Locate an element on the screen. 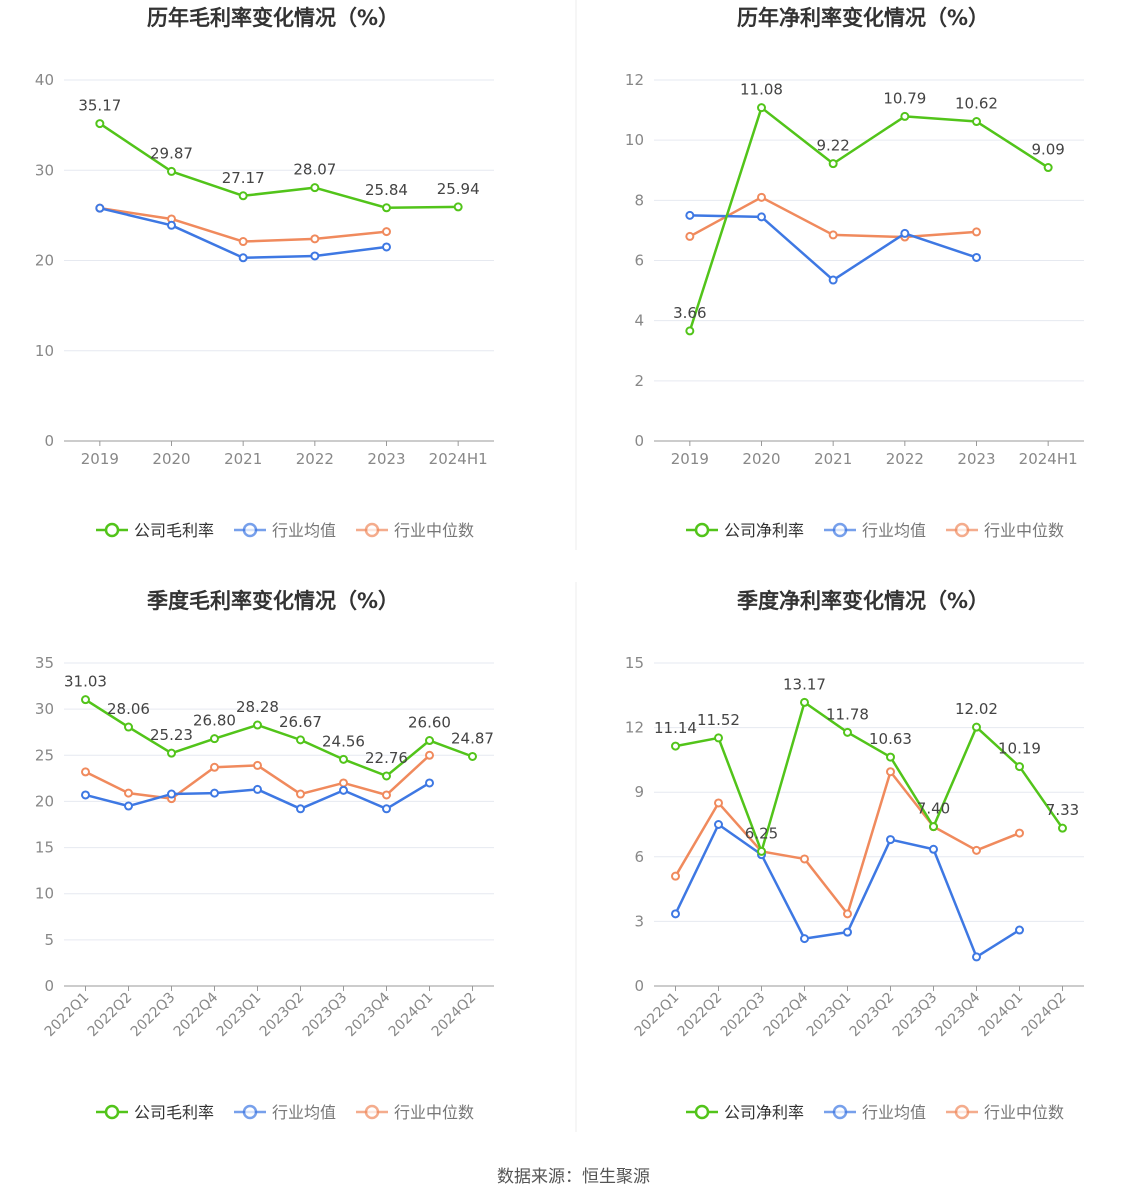 The height and width of the screenshot is (1202, 1147). y-tick-label: 9 is located at coordinates (639, 792).